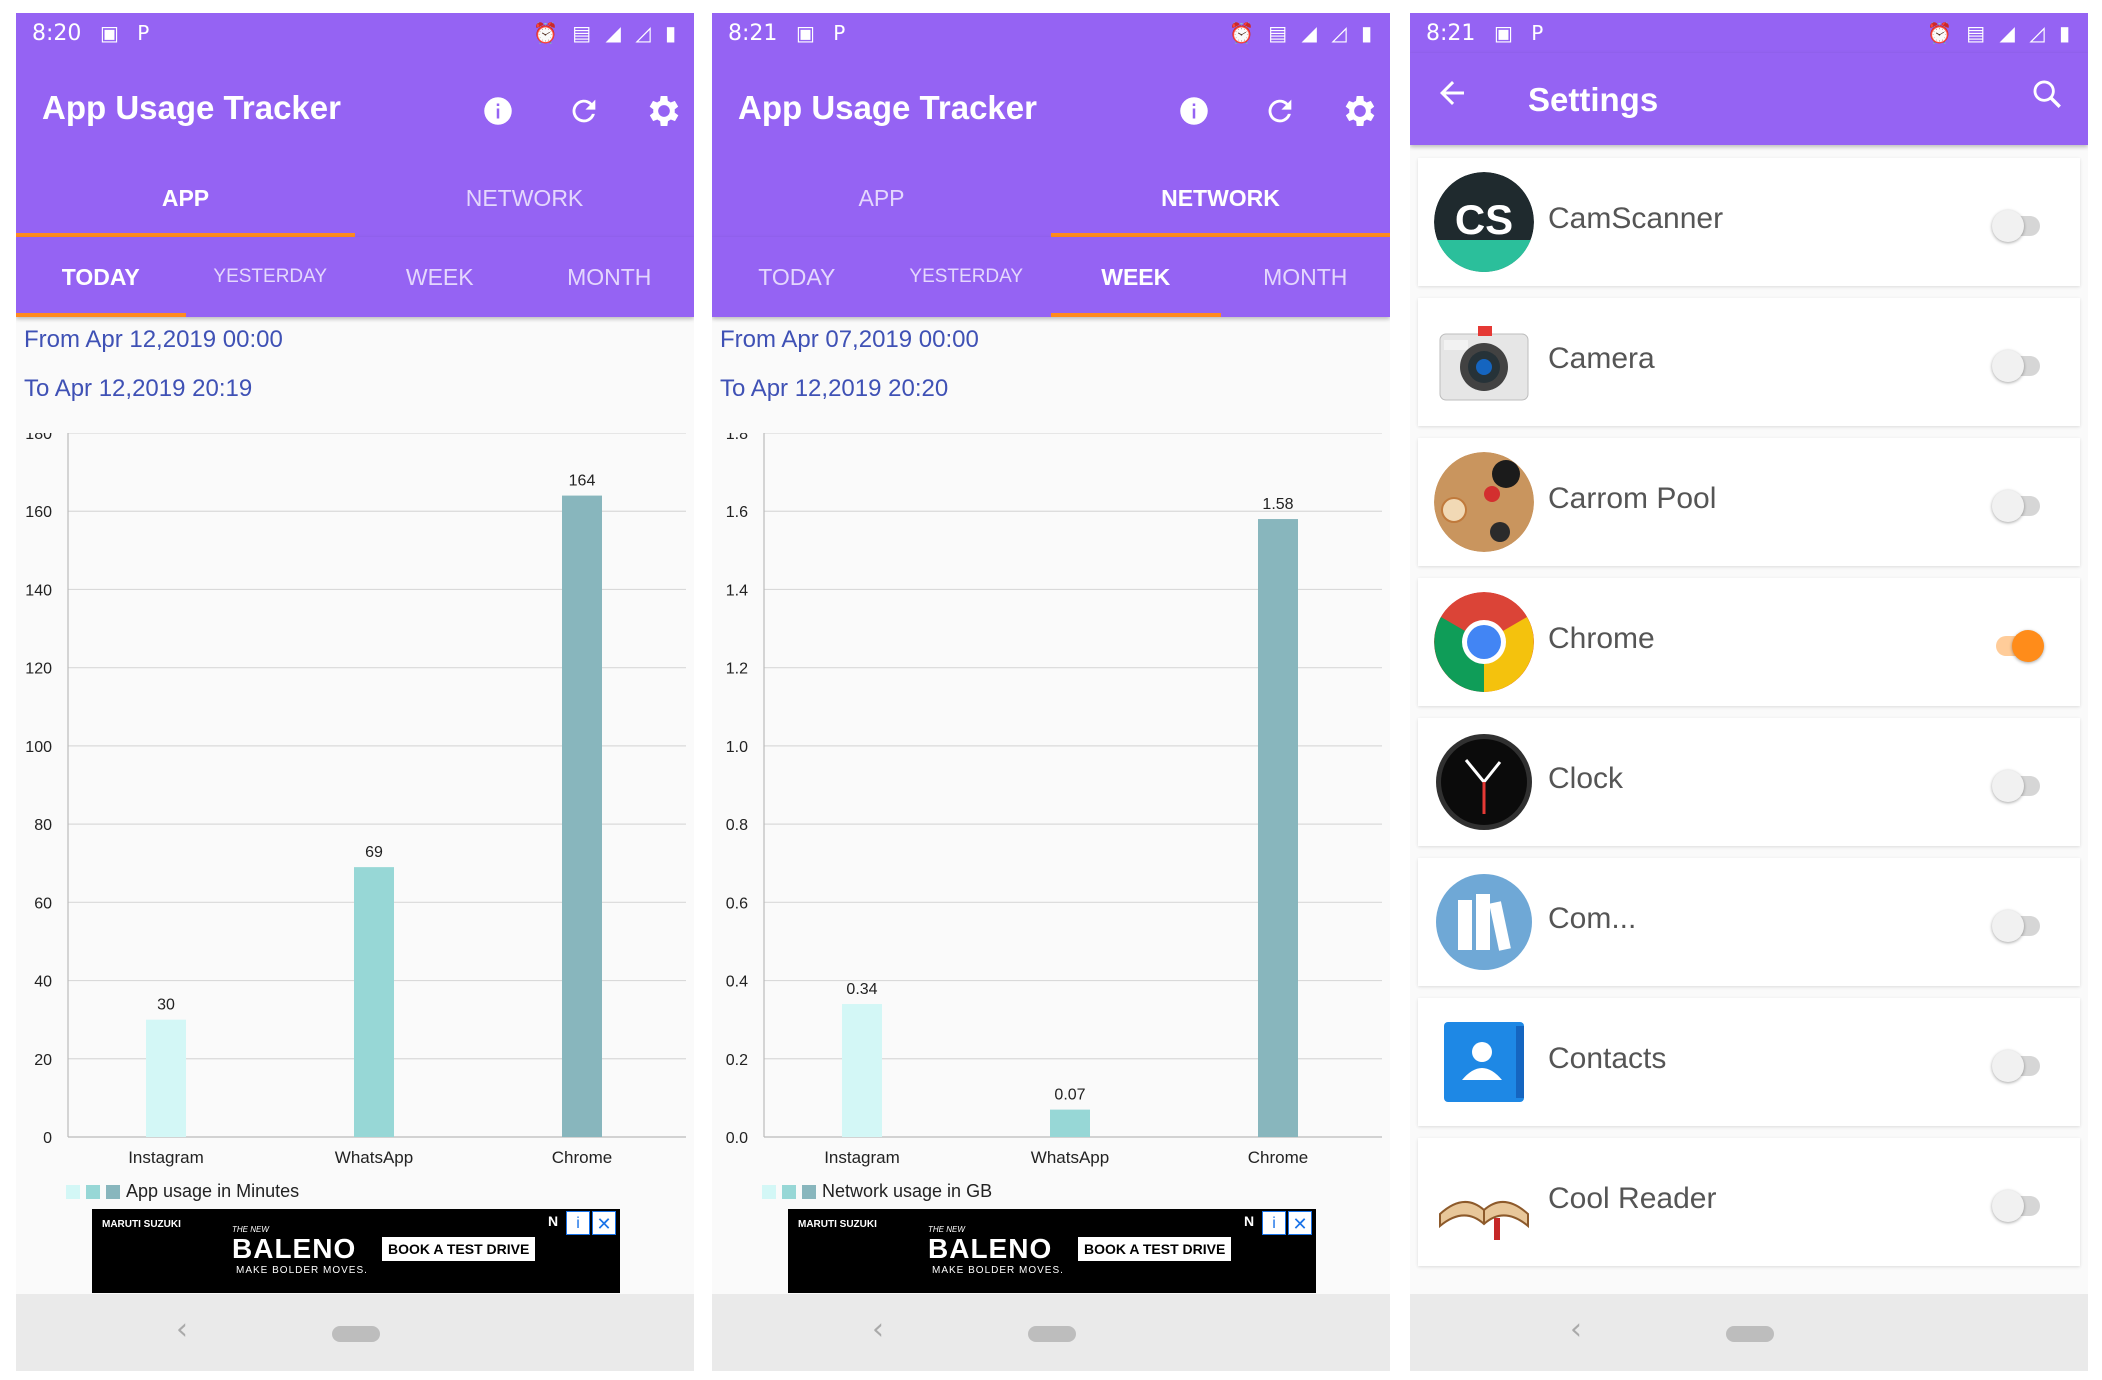 This screenshot has width=2102, height=1380. I want to click on y-tick-label: 1.4, so click(737, 590).